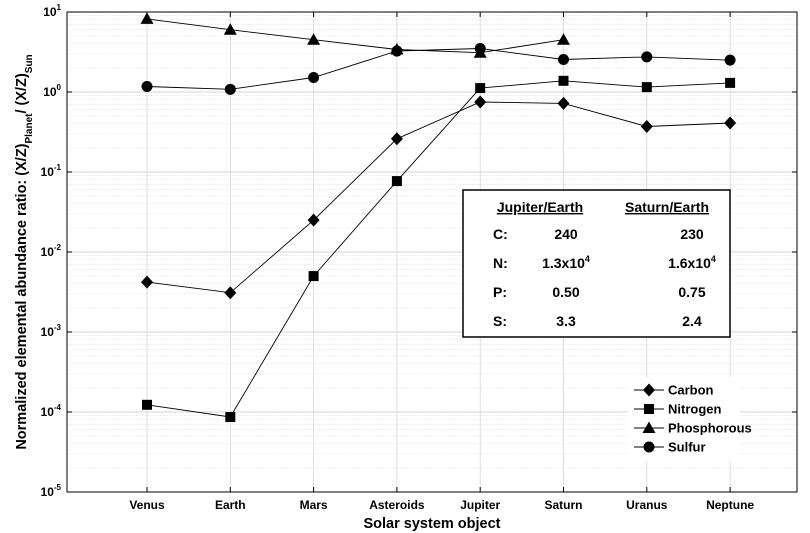 The image size is (810, 533). What do you see at coordinates (22, 93) in the screenshot?
I see `y-axis-title-sep: / (X/Z)` at bounding box center [22, 93].